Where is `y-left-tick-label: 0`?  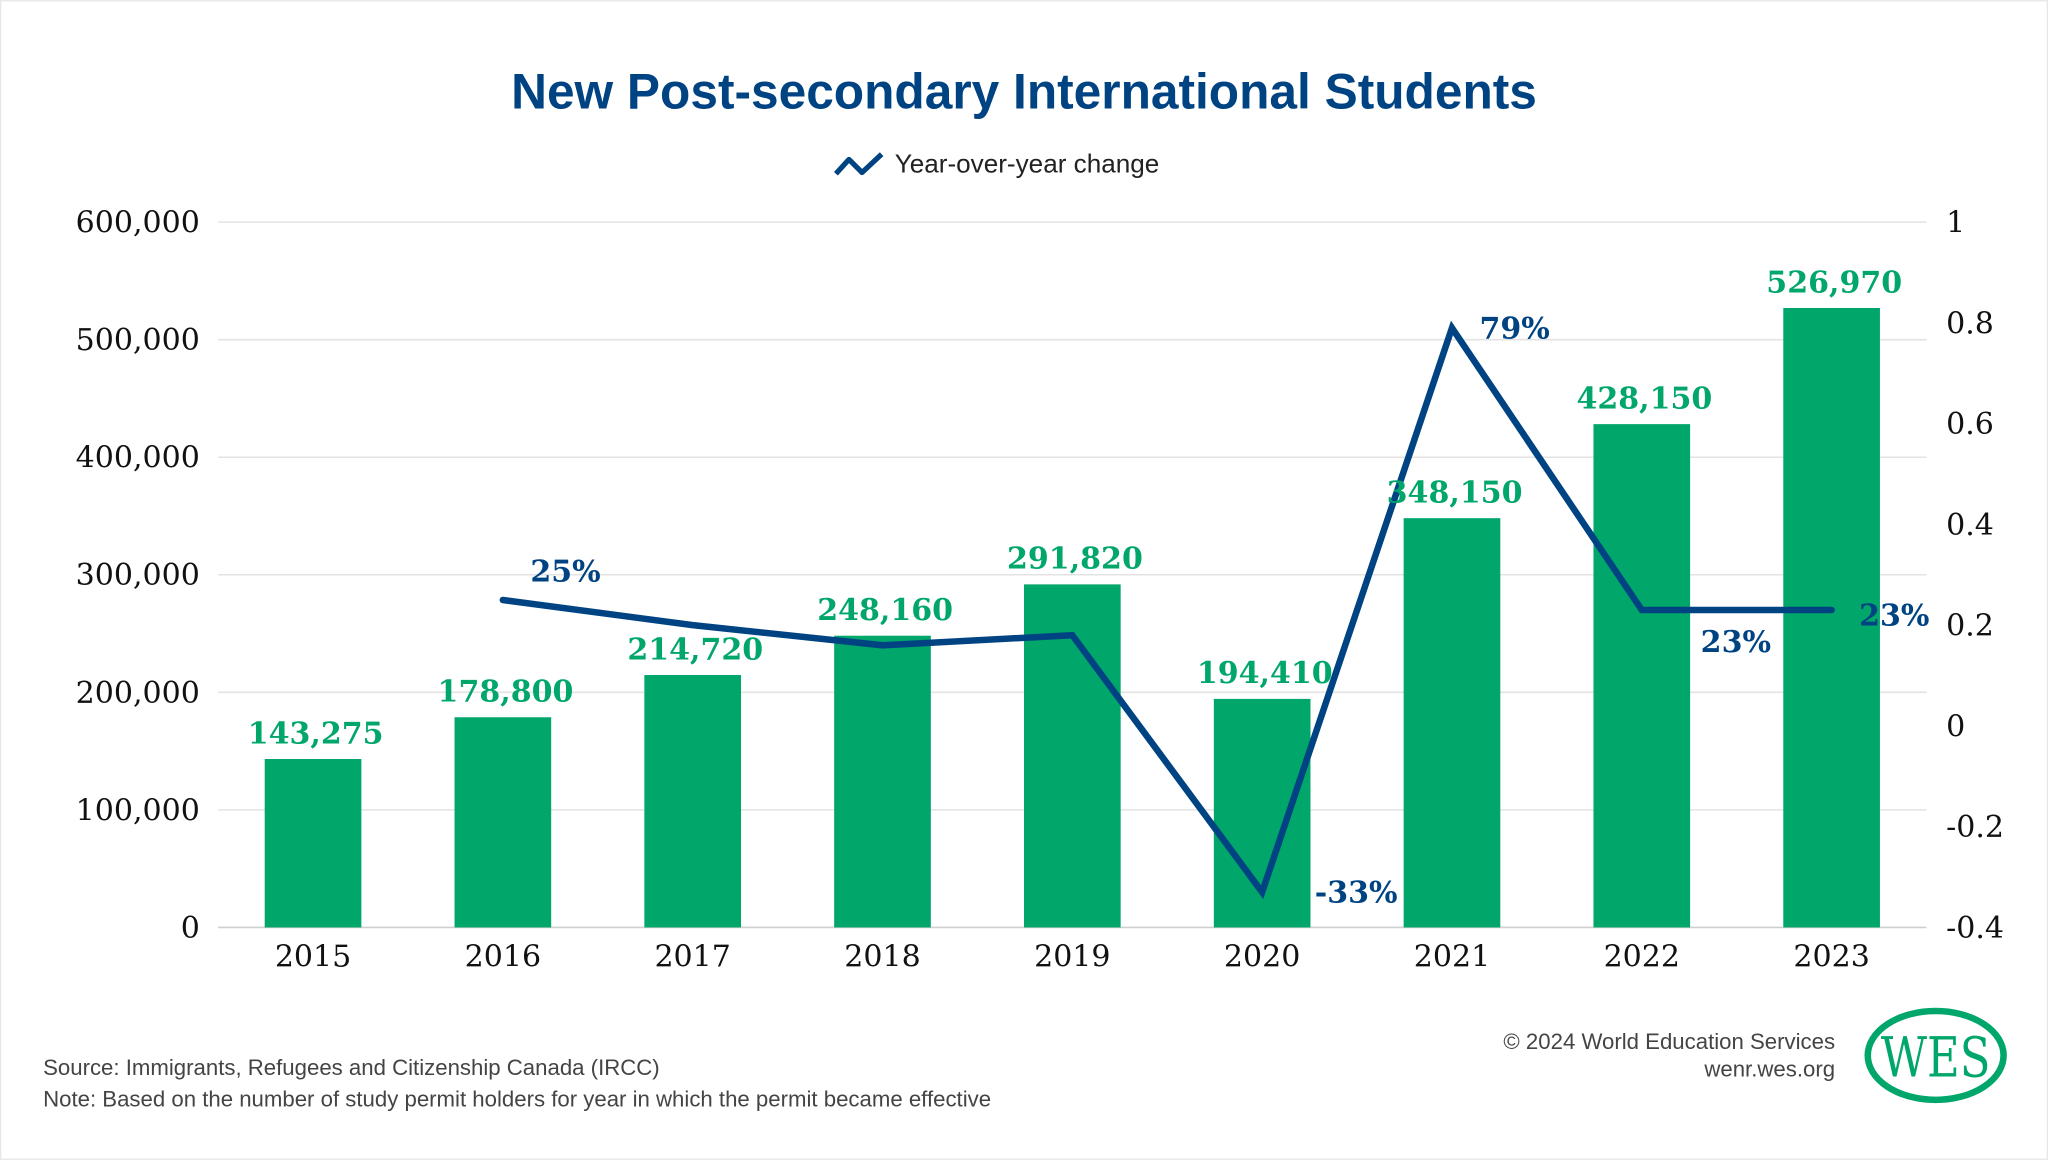 y-left-tick-label: 0 is located at coordinates (190, 928).